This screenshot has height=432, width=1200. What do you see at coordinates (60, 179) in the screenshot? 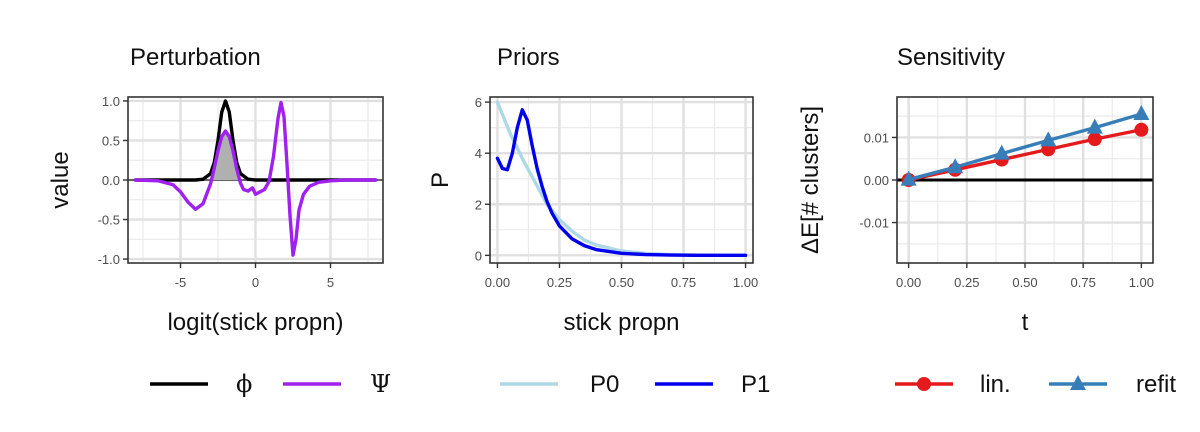
I see `y-axis-label: value` at bounding box center [60, 179].